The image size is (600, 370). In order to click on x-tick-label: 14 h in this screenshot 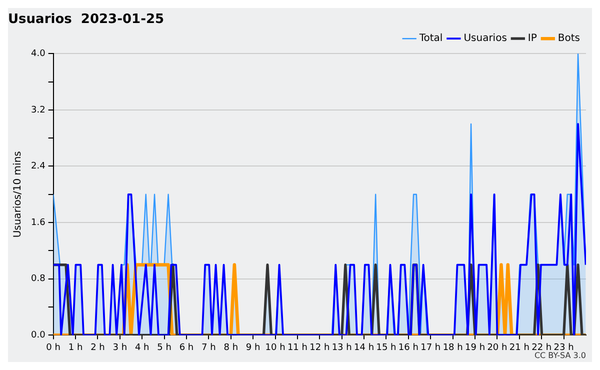, I will do `click(364, 347)`.